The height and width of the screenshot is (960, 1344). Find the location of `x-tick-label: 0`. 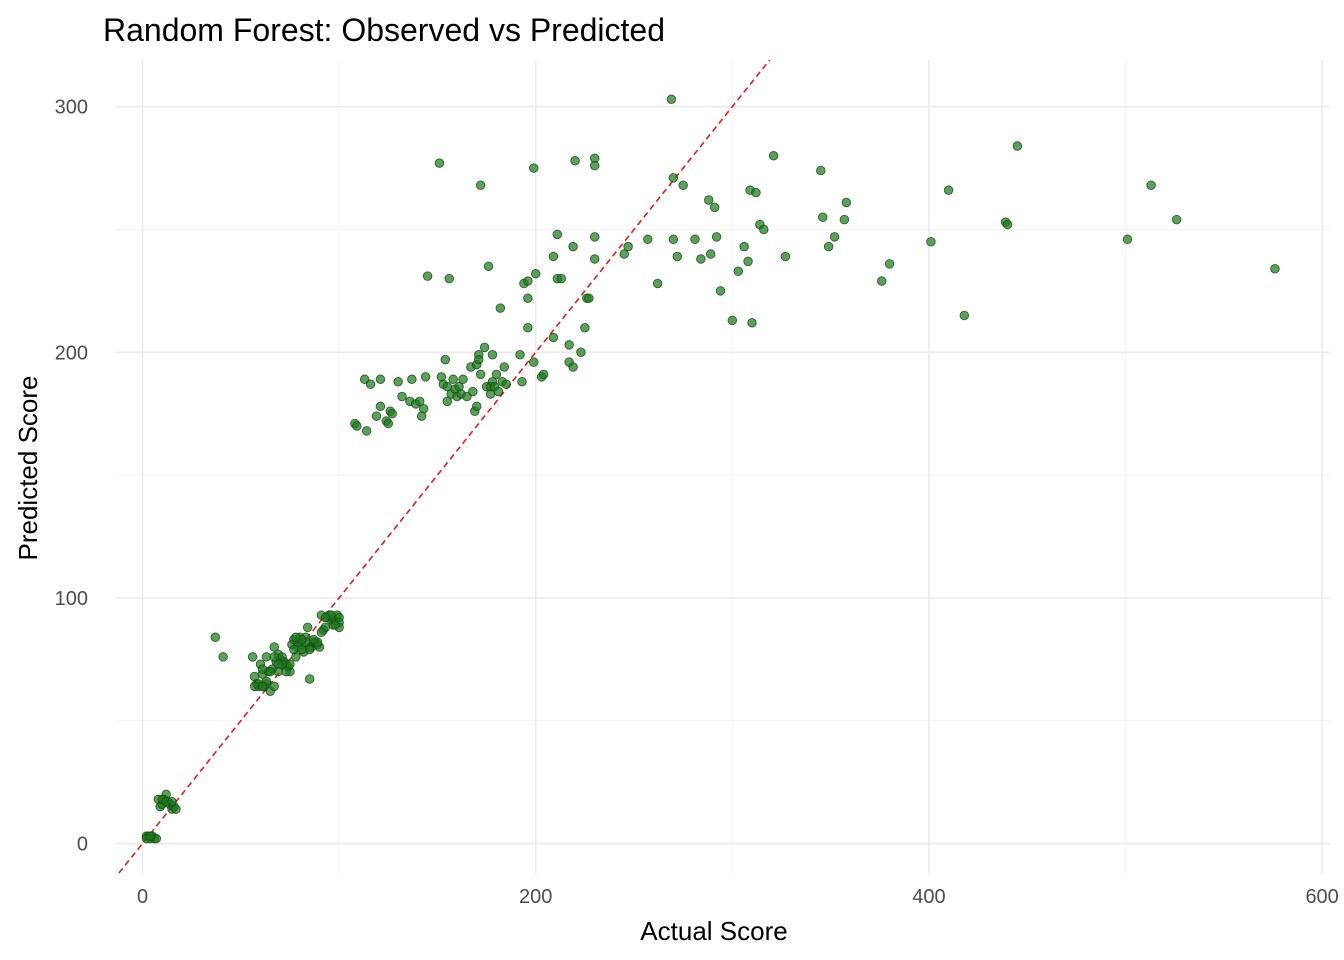

x-tick-label: 0 is located at coordinates (142, 897).